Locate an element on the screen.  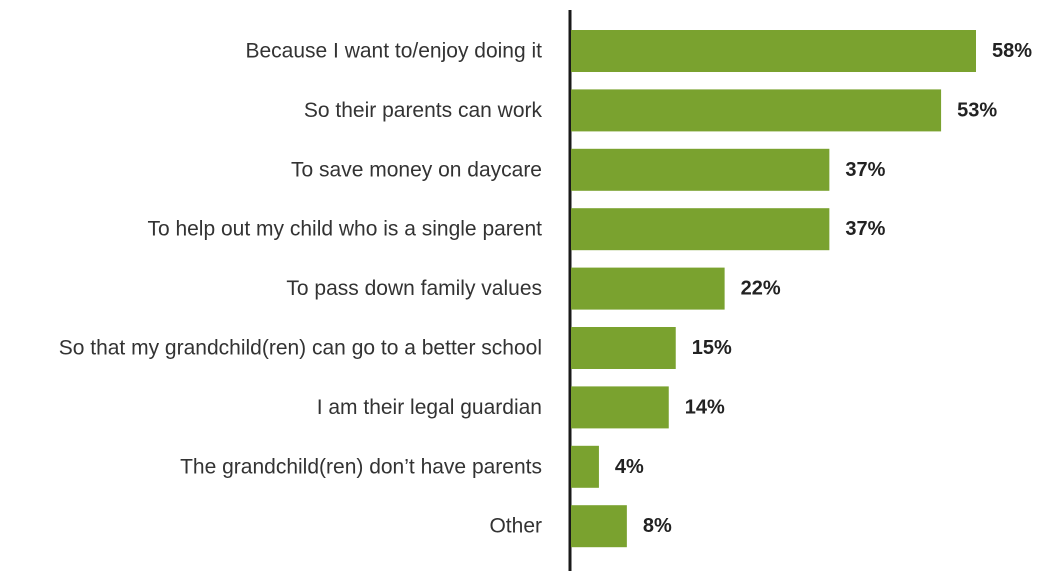
data-label: 4% is located at coordinates (629, 467).